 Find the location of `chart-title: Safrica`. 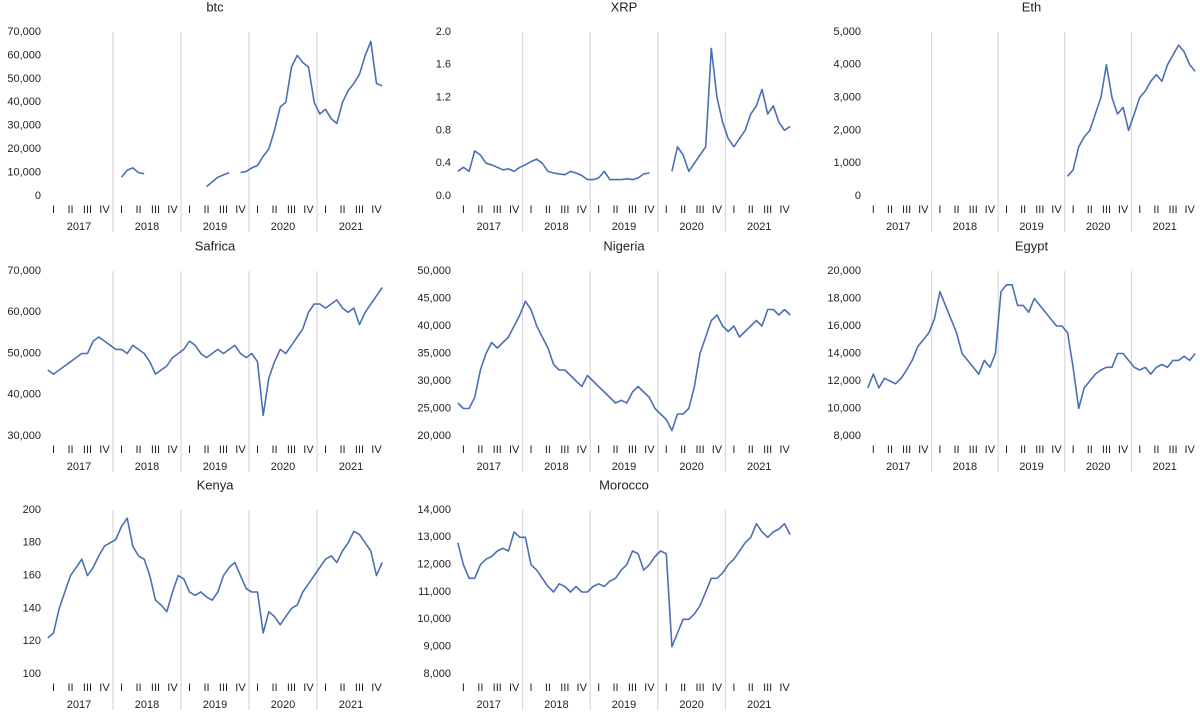

chart-title: Safrica is located at coordinates (215, 245).